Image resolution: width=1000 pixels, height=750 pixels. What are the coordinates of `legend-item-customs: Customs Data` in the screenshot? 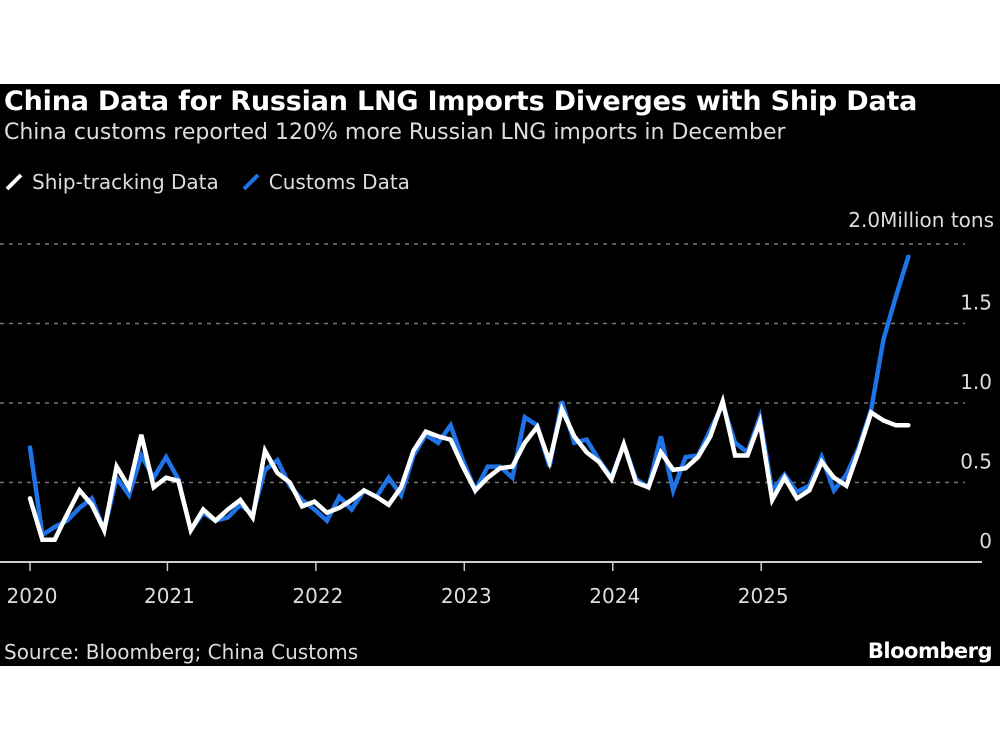 It's located at (325, 182).